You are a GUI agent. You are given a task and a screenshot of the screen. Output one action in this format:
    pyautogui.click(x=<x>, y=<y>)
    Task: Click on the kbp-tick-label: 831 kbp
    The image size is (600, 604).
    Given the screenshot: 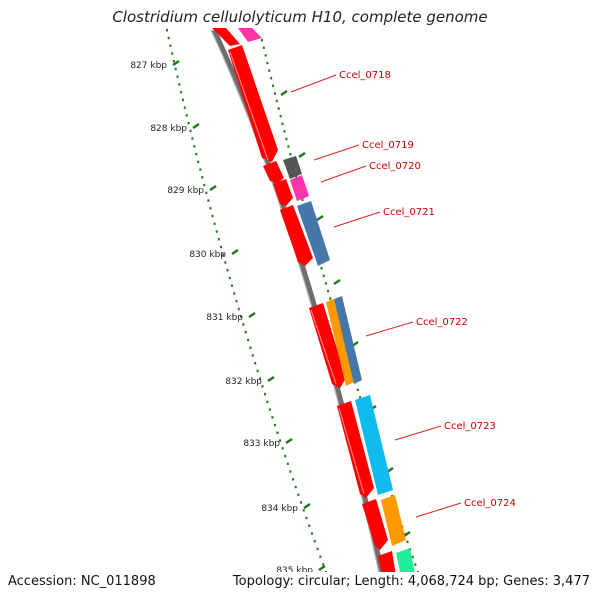 What is the action you would take?
    pyautogui.click(x=224, y=318)
    